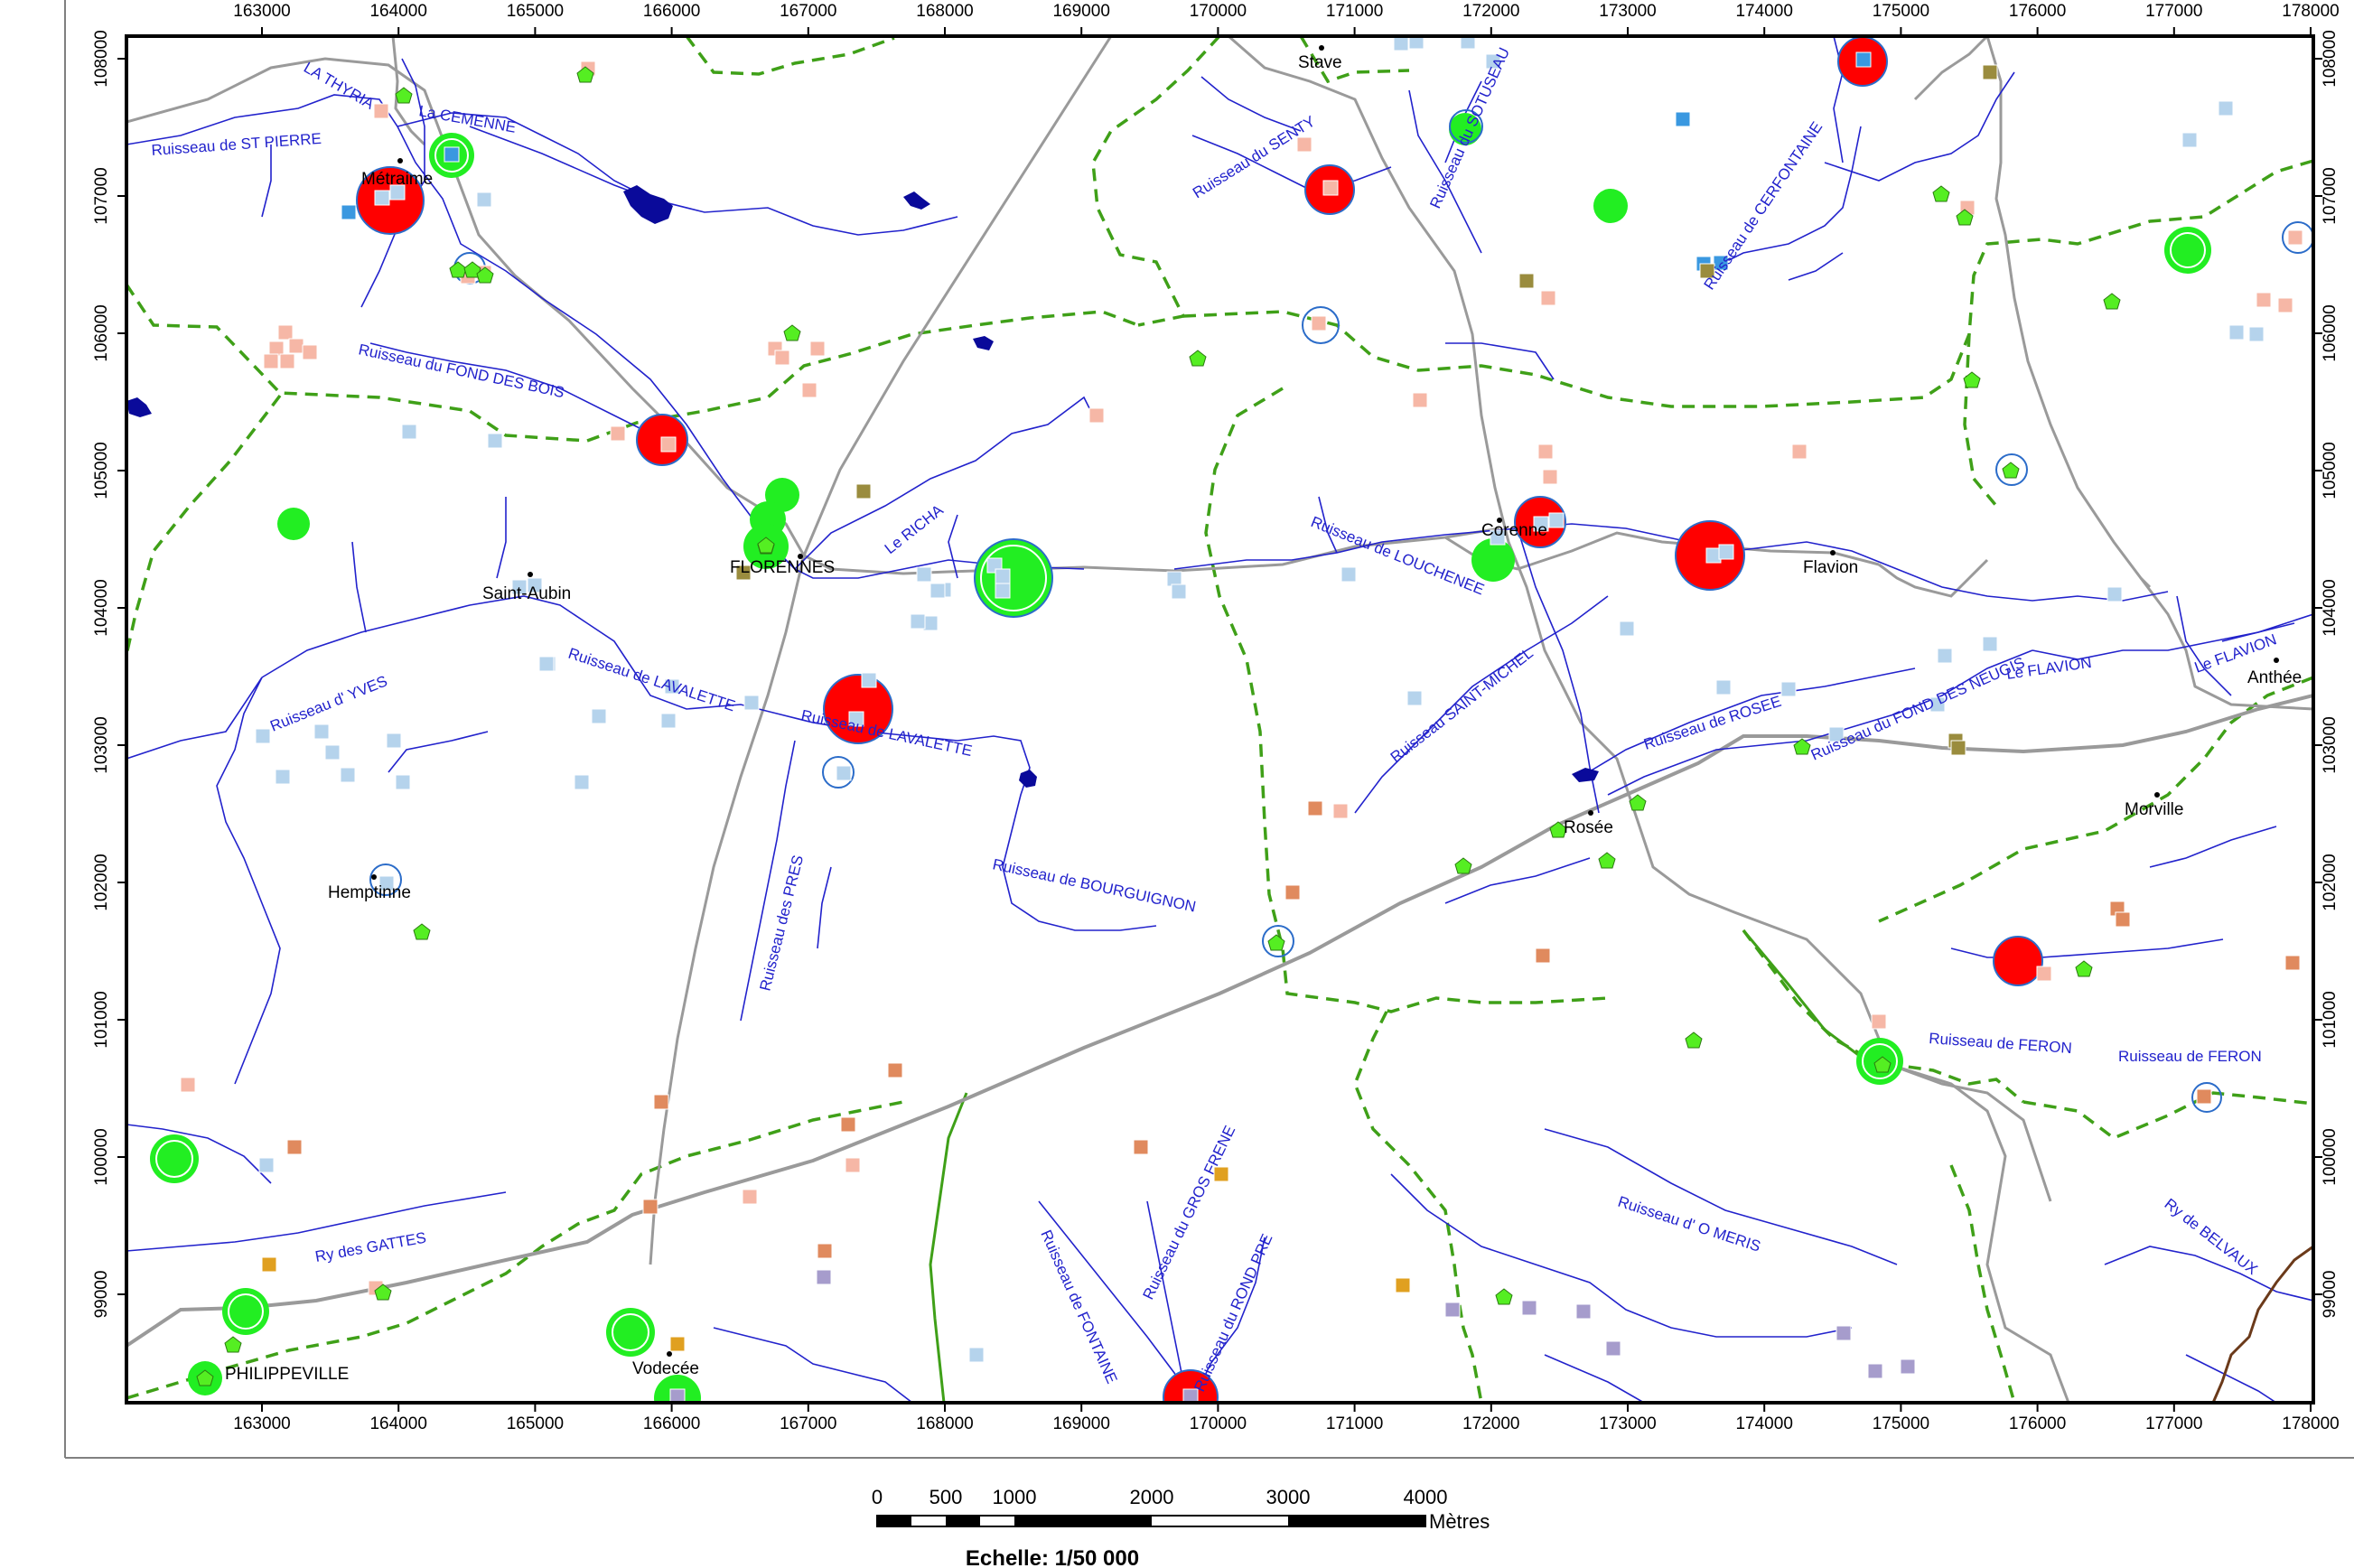  What do you see at coordinates (1712, 723) in the screenshot?
I see `stream-label: Ruisseau de ROSEE` at bounding box center [1712, 723].